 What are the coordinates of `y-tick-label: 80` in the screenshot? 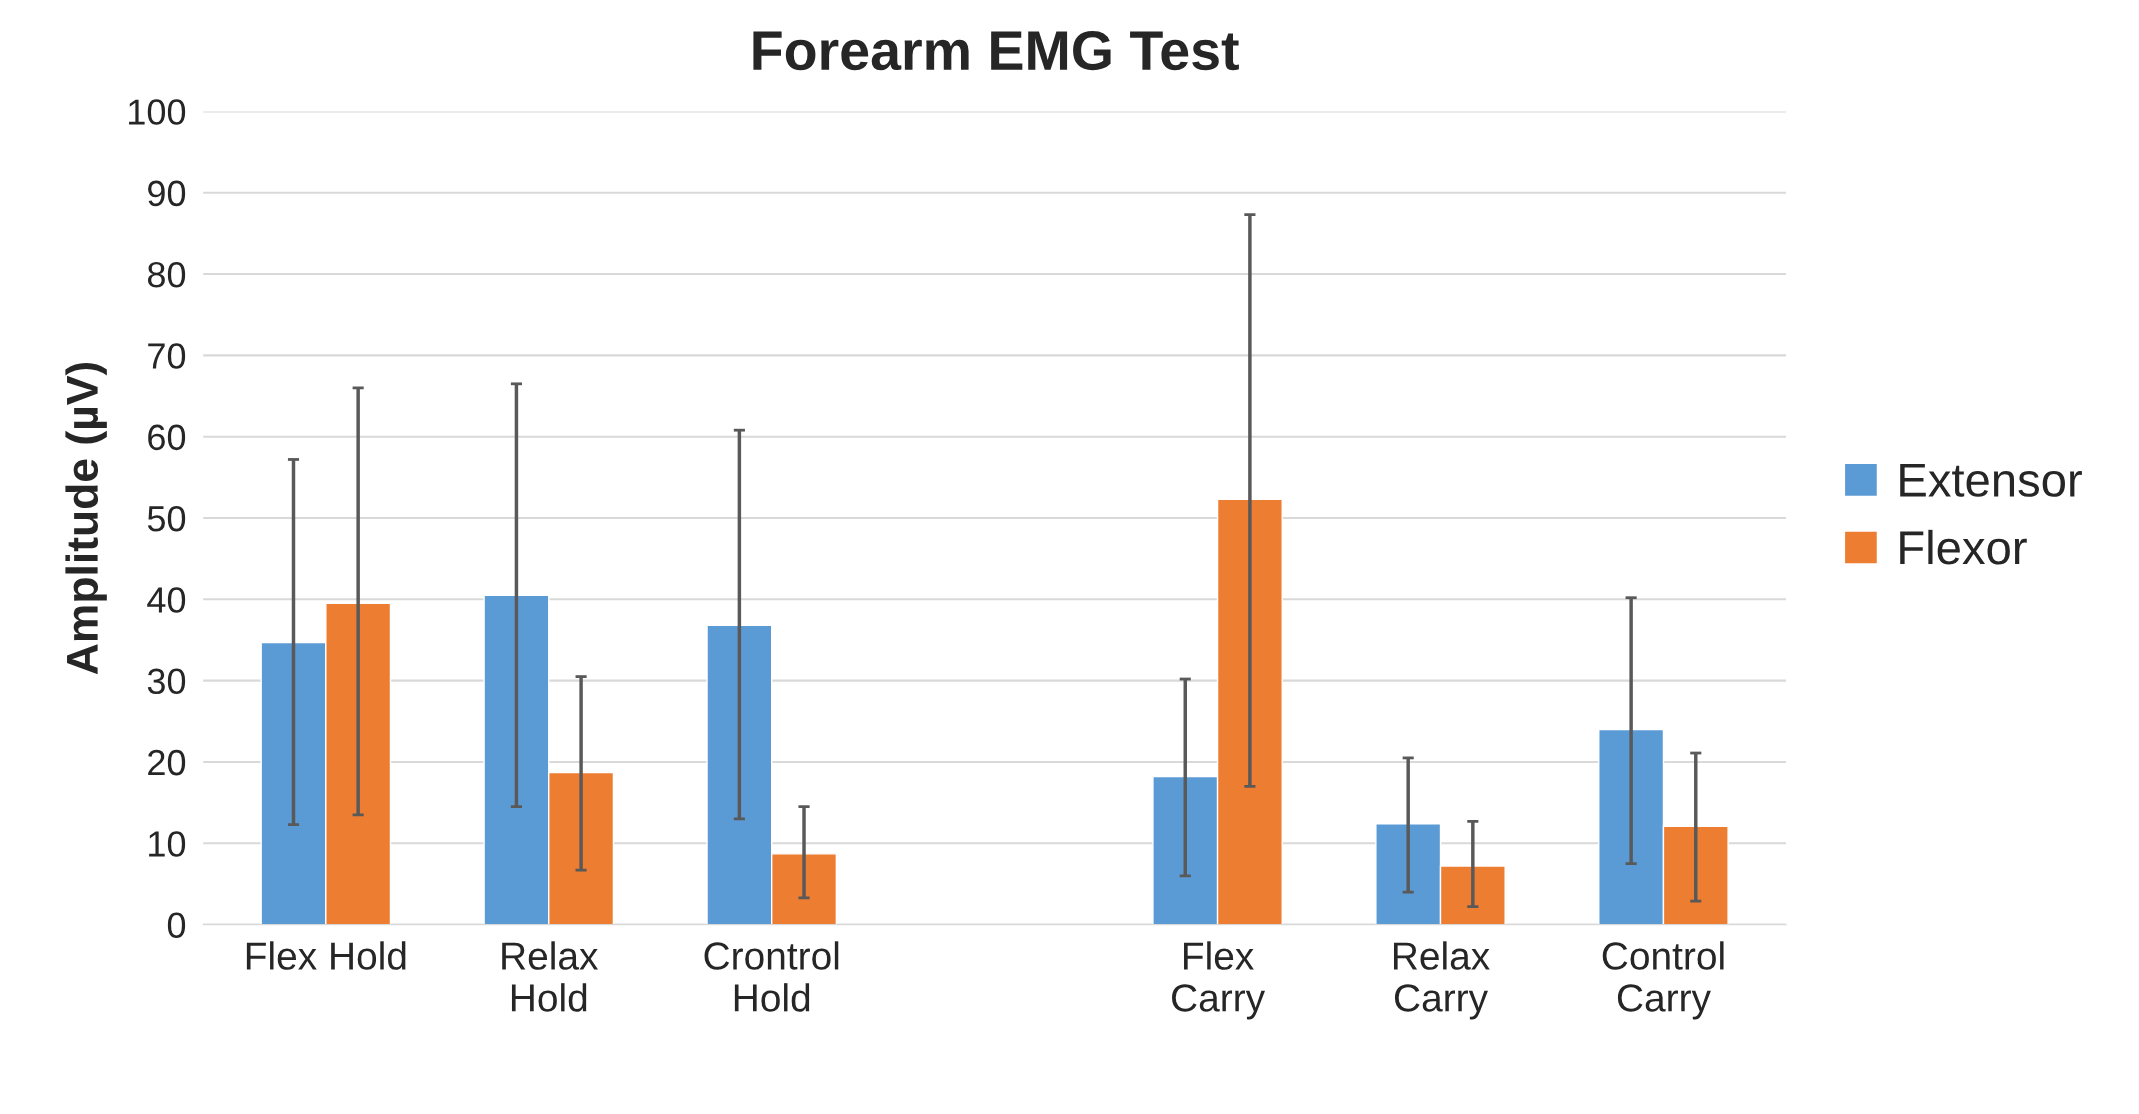 It's located at (166, 274).